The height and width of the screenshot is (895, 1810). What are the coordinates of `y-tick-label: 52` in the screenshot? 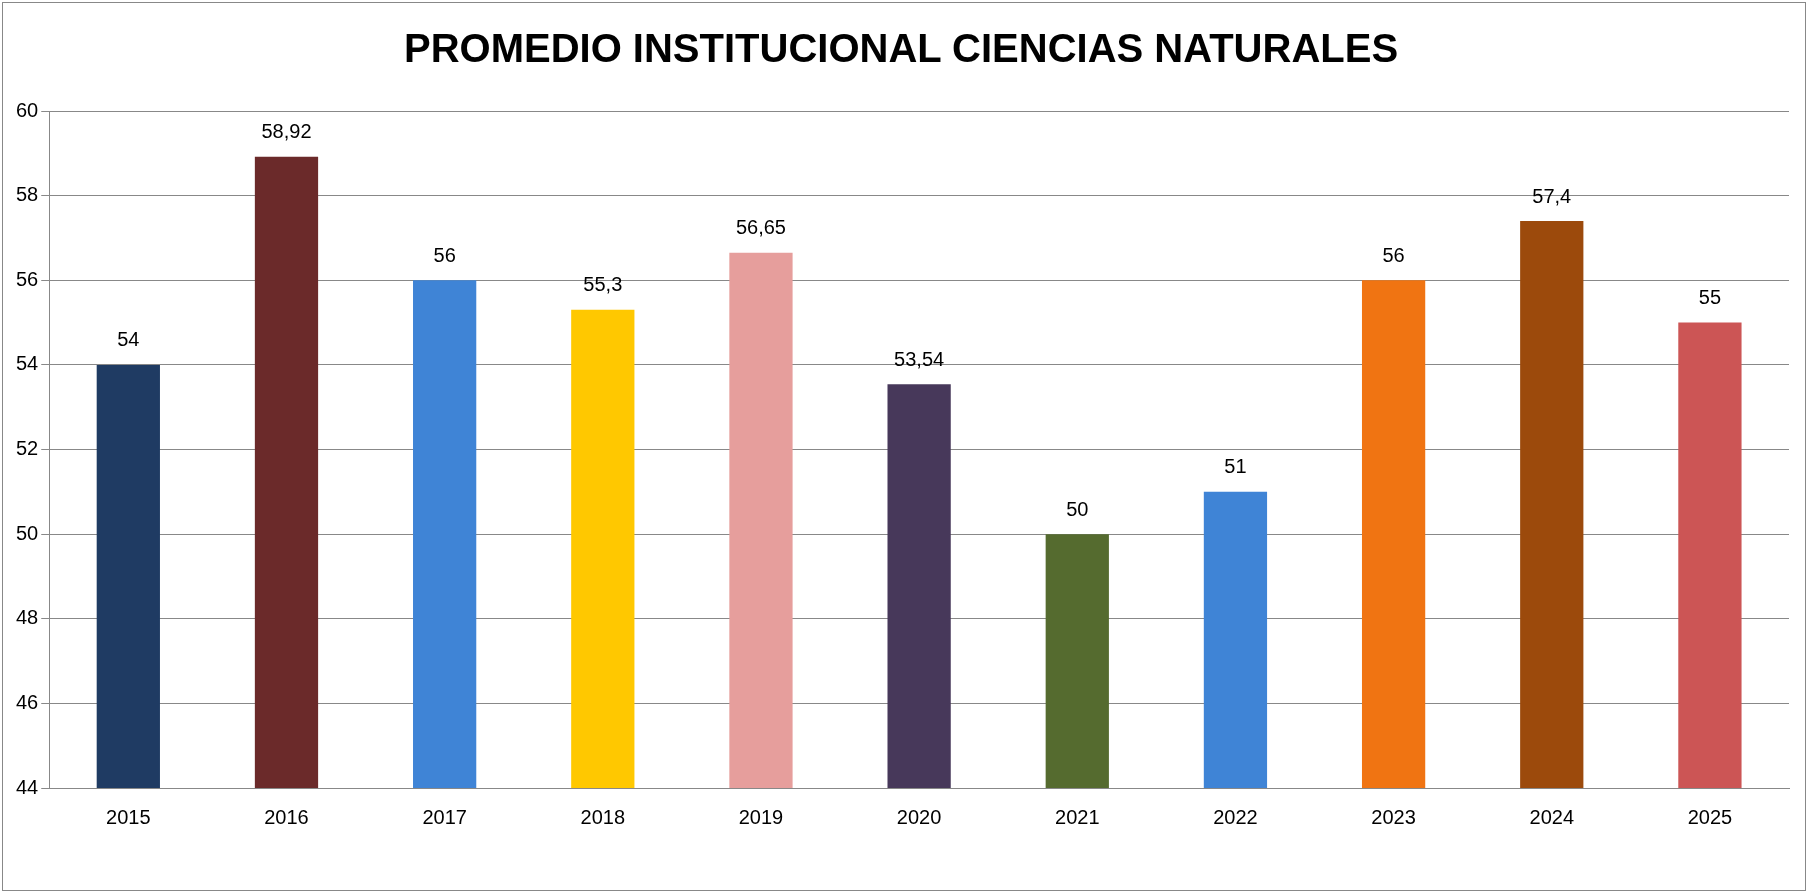 It's located at (27, 448).